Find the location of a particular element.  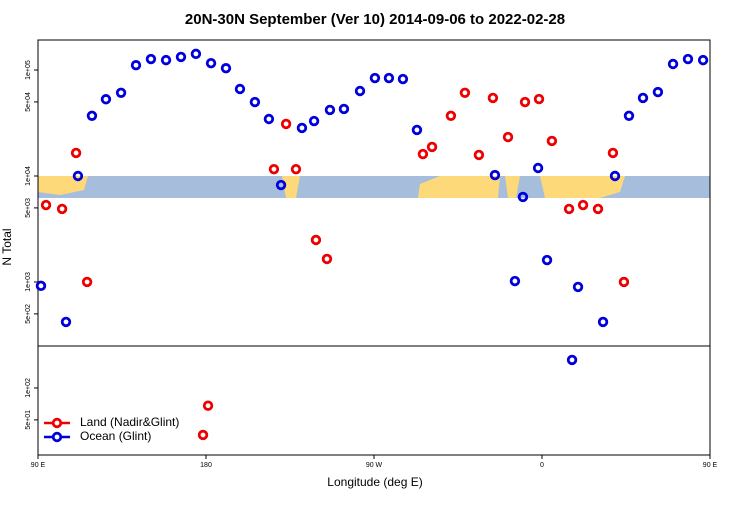

y-tick-label: 5e+03 is located at coordinates (28, 208).